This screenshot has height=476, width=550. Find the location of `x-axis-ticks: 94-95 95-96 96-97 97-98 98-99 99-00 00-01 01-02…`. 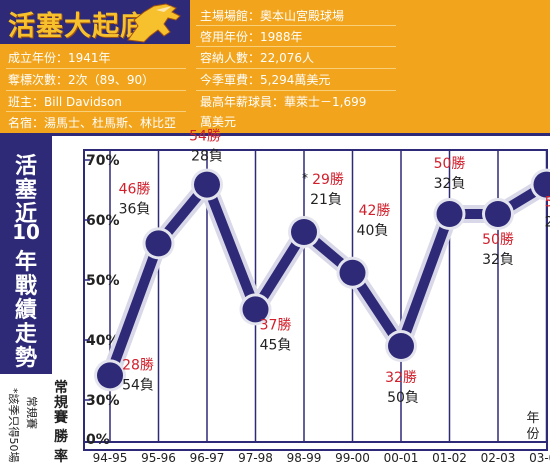

x-axis-ticks: 94-95 95-96 96-97 97-98 98-99 99-00 00-01 01-02… is located at coordinates (321, 458).